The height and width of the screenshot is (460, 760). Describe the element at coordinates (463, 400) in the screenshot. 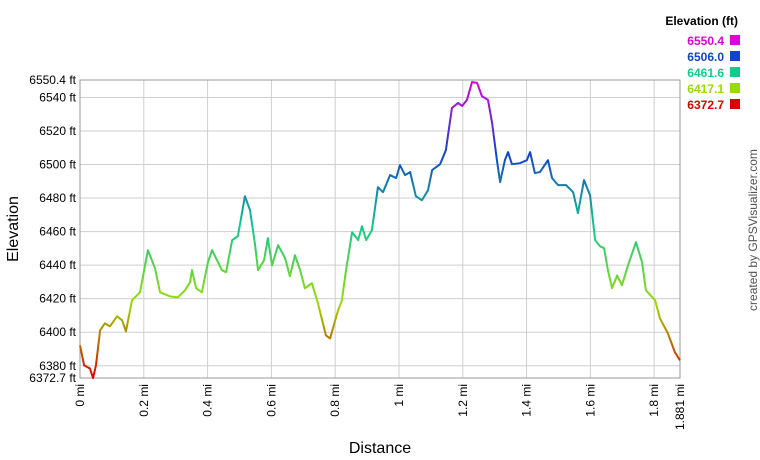

I see `x-tick-label: 1.2 mi` at that location.